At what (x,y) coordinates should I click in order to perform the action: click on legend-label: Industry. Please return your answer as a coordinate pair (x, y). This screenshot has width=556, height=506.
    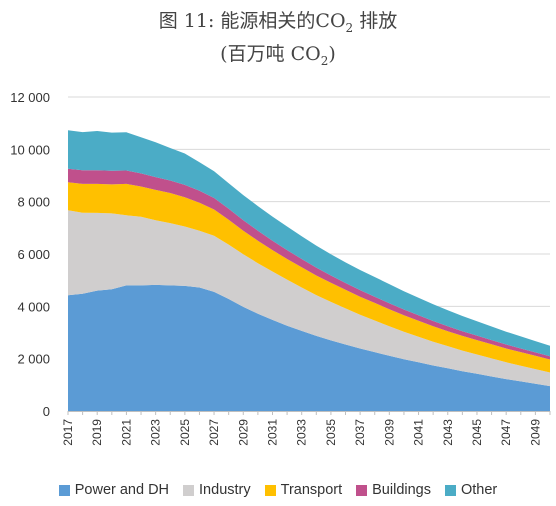
    Looking at the image, I should click on (225, 490).